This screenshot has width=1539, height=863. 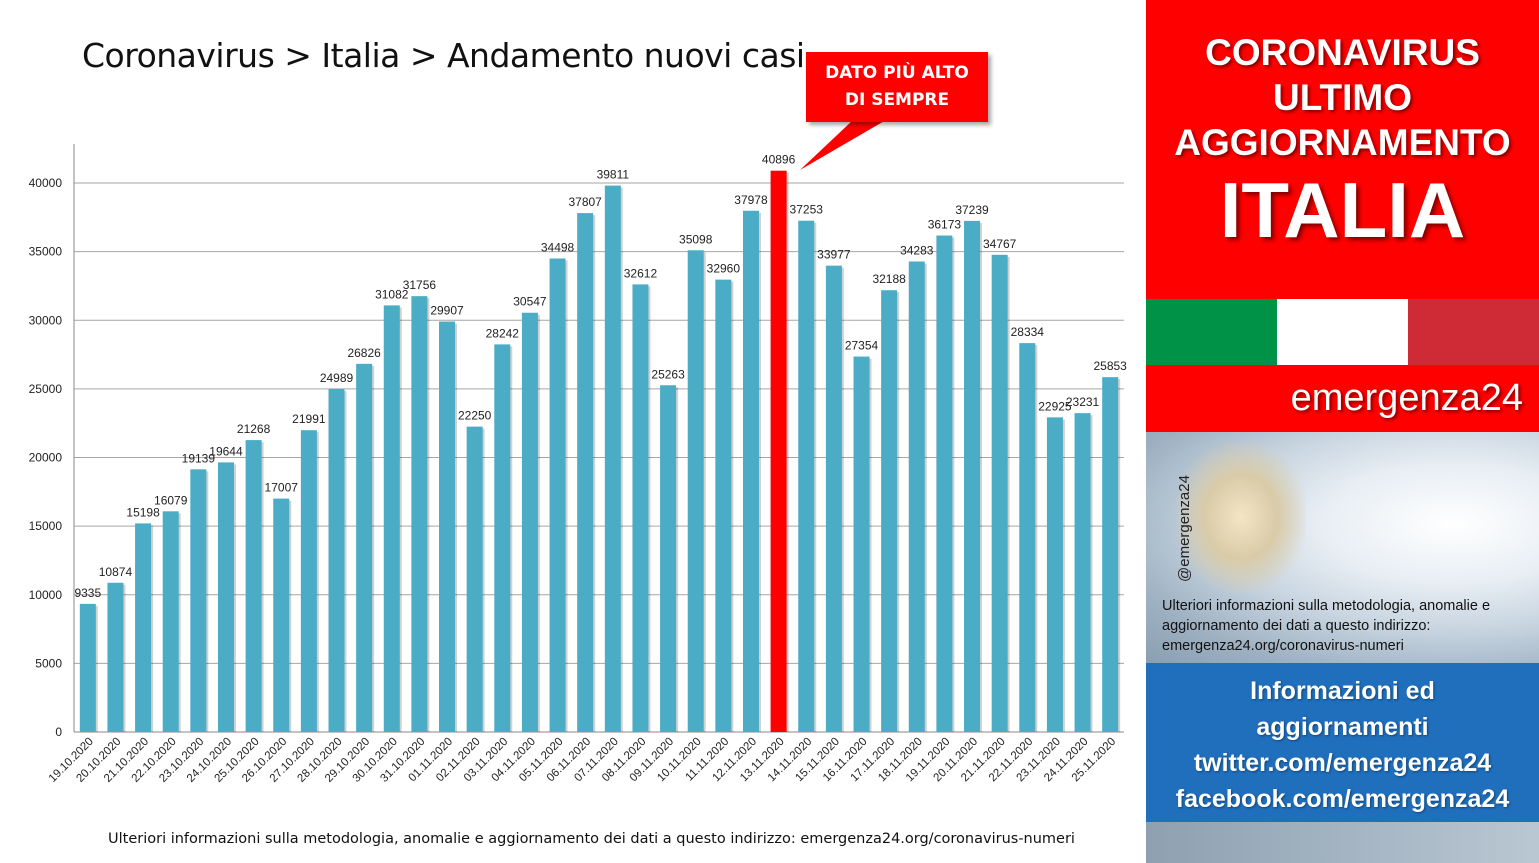 What do you see at coordinates (1211, 332) in the screenshot?
I see `flag-green` at bounding box center [1211, 332].